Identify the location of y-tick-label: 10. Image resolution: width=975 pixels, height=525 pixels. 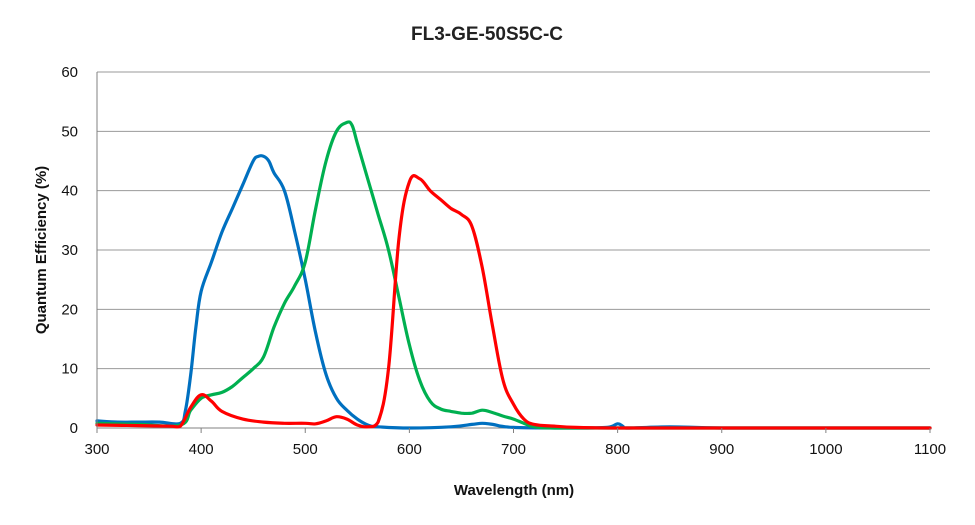
(69, 369).